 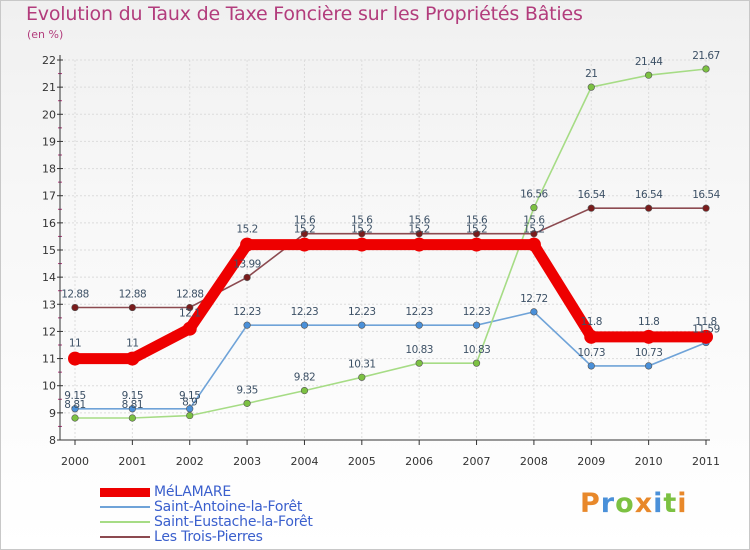 I want to click on brand-letter: o, so click(x=625, y=503).